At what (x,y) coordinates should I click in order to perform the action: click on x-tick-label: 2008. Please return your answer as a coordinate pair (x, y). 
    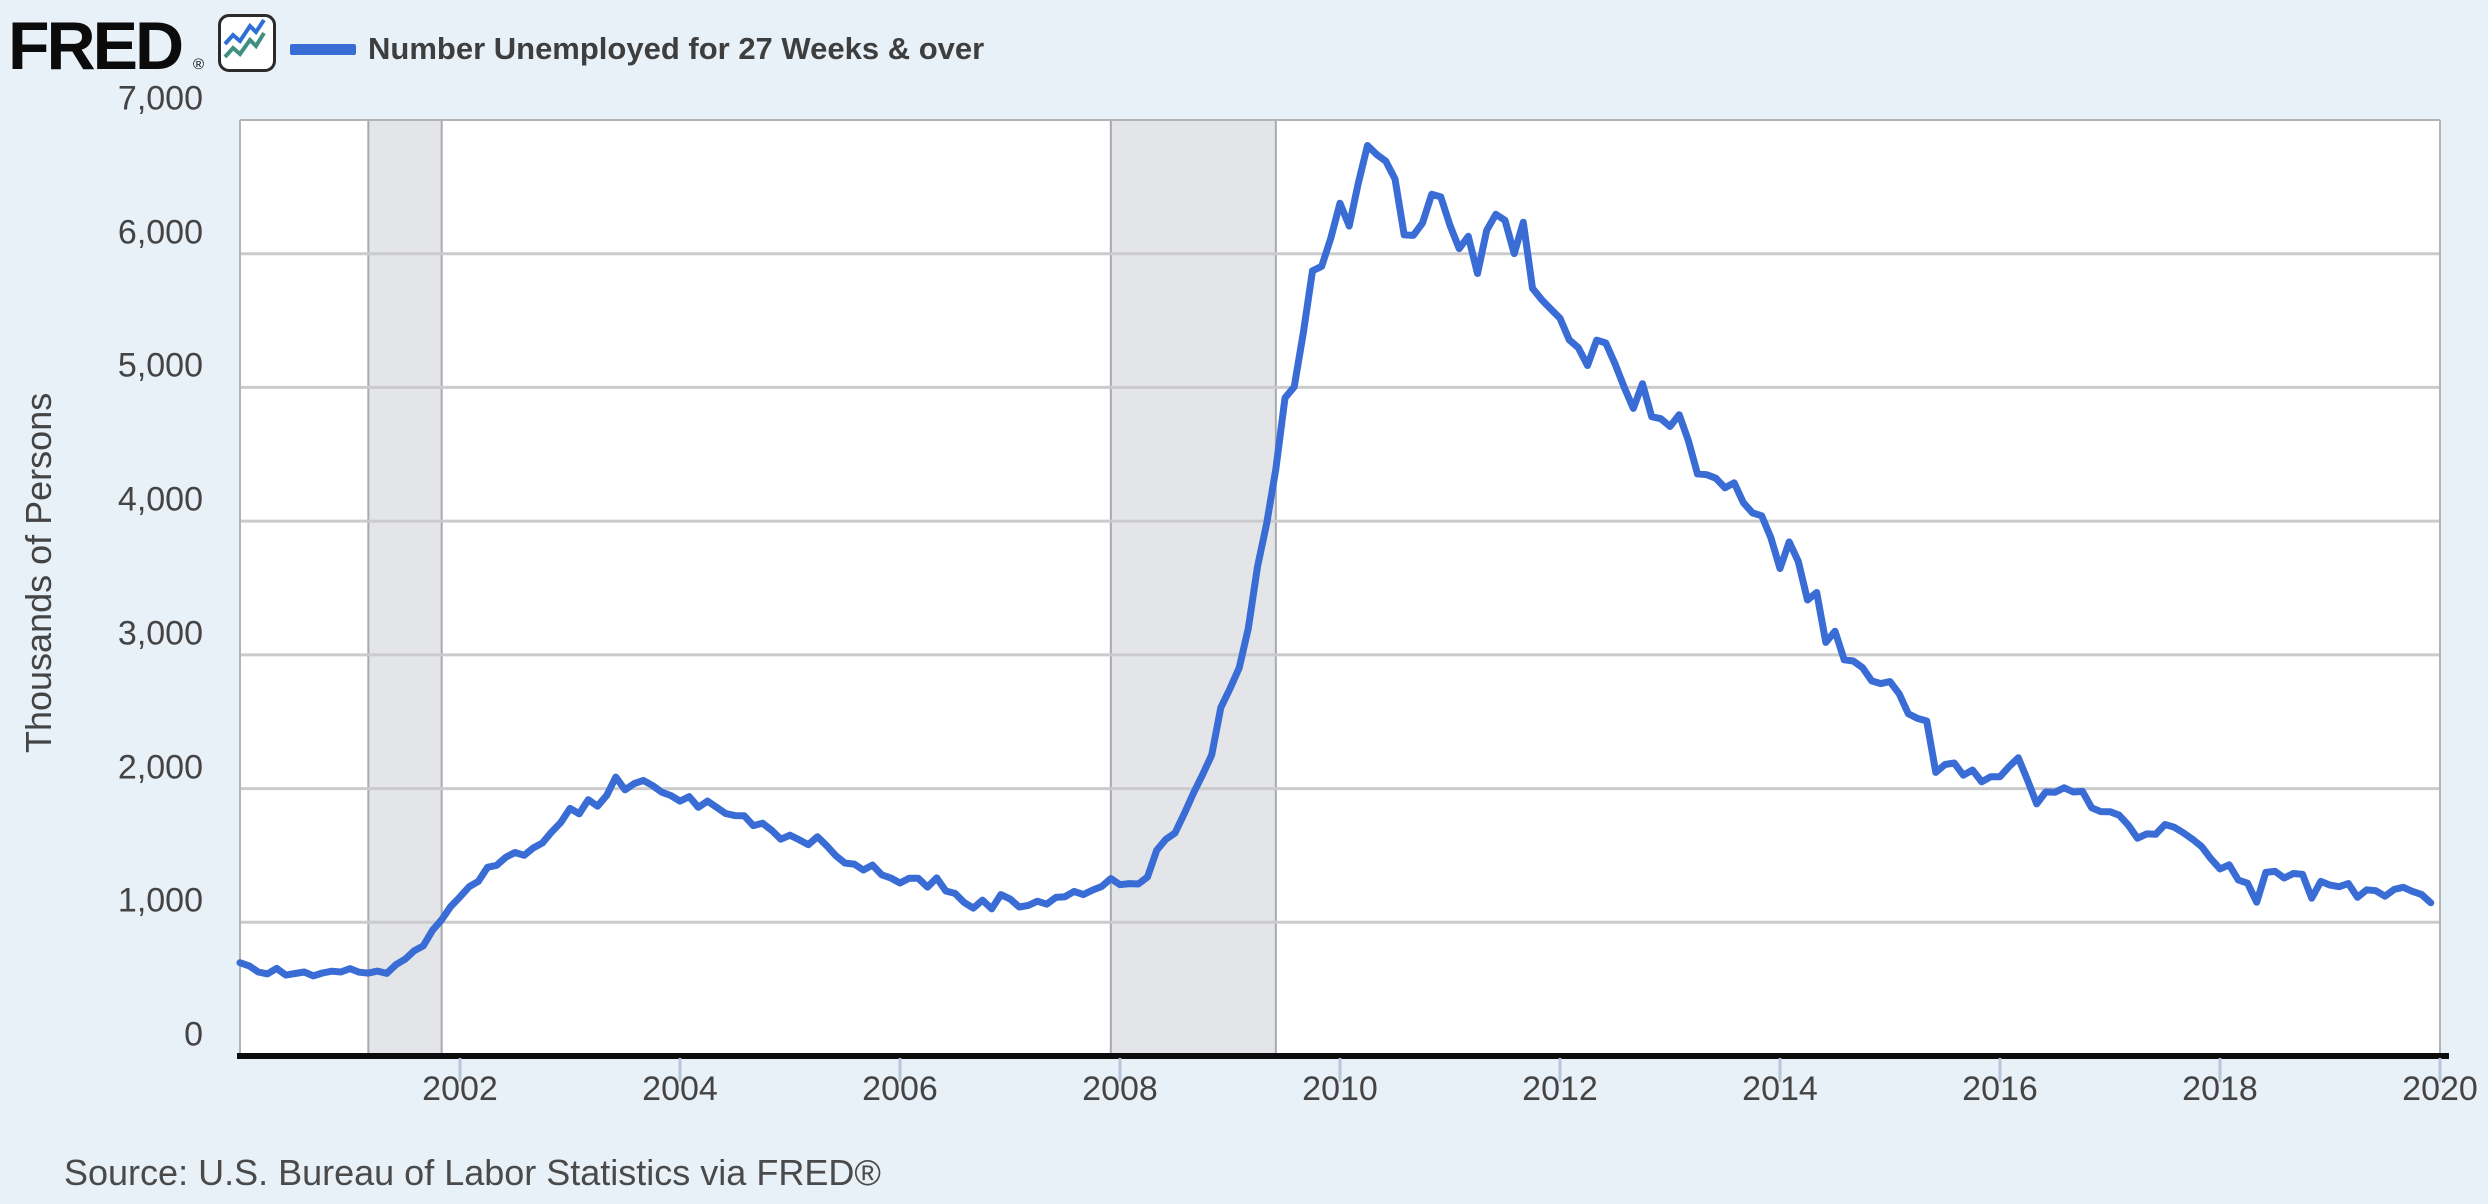
    Looking at the image, I should click on (1120, 1089).